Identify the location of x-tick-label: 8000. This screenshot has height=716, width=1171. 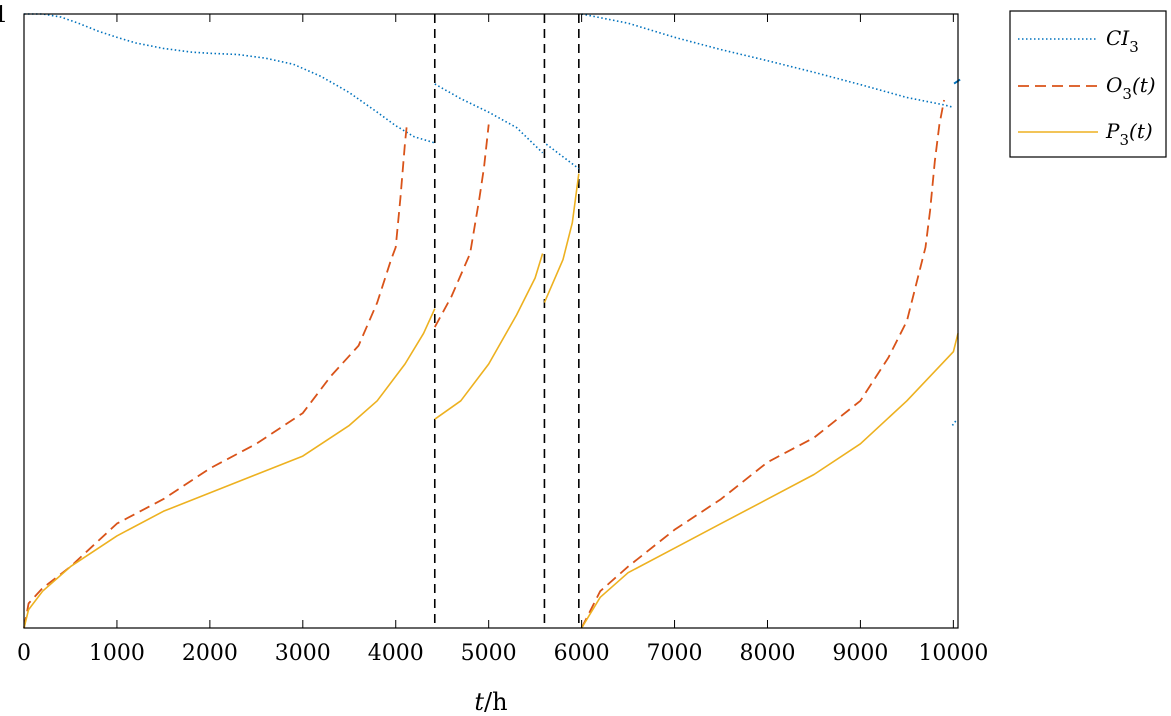
(767, 653).